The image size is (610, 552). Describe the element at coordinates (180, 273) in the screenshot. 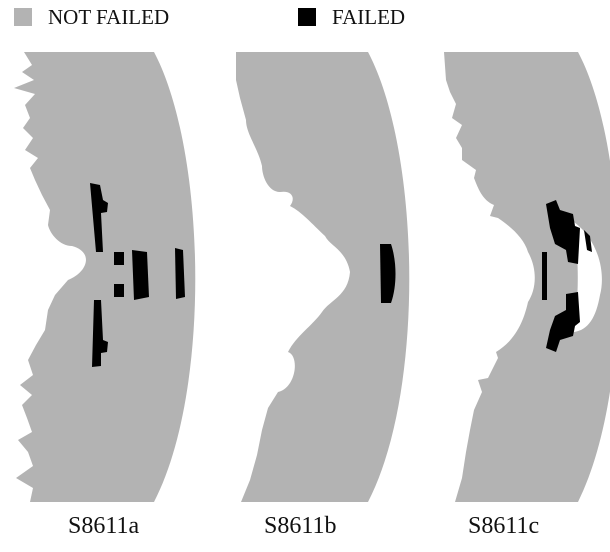

I see `specimen-a-failed-zone-right` at that location.